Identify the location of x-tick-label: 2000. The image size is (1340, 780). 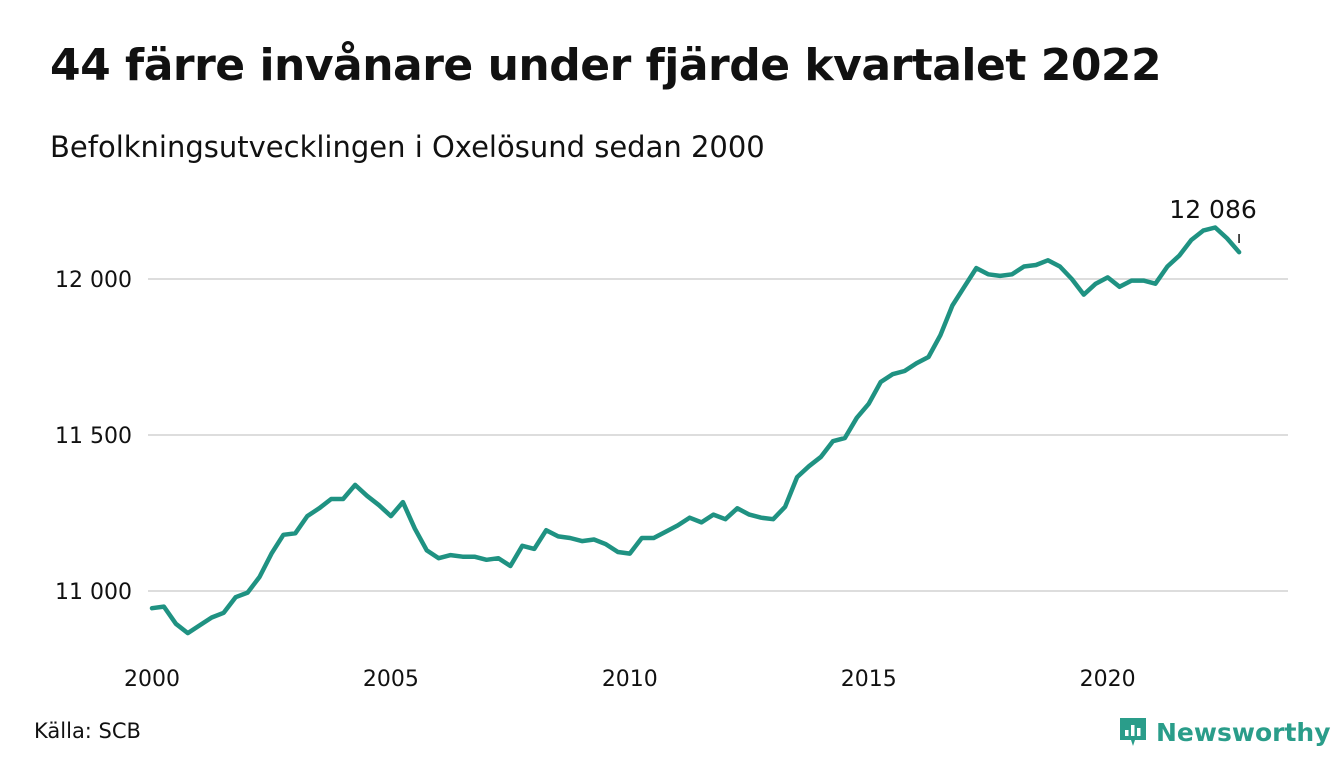
(152, 679).